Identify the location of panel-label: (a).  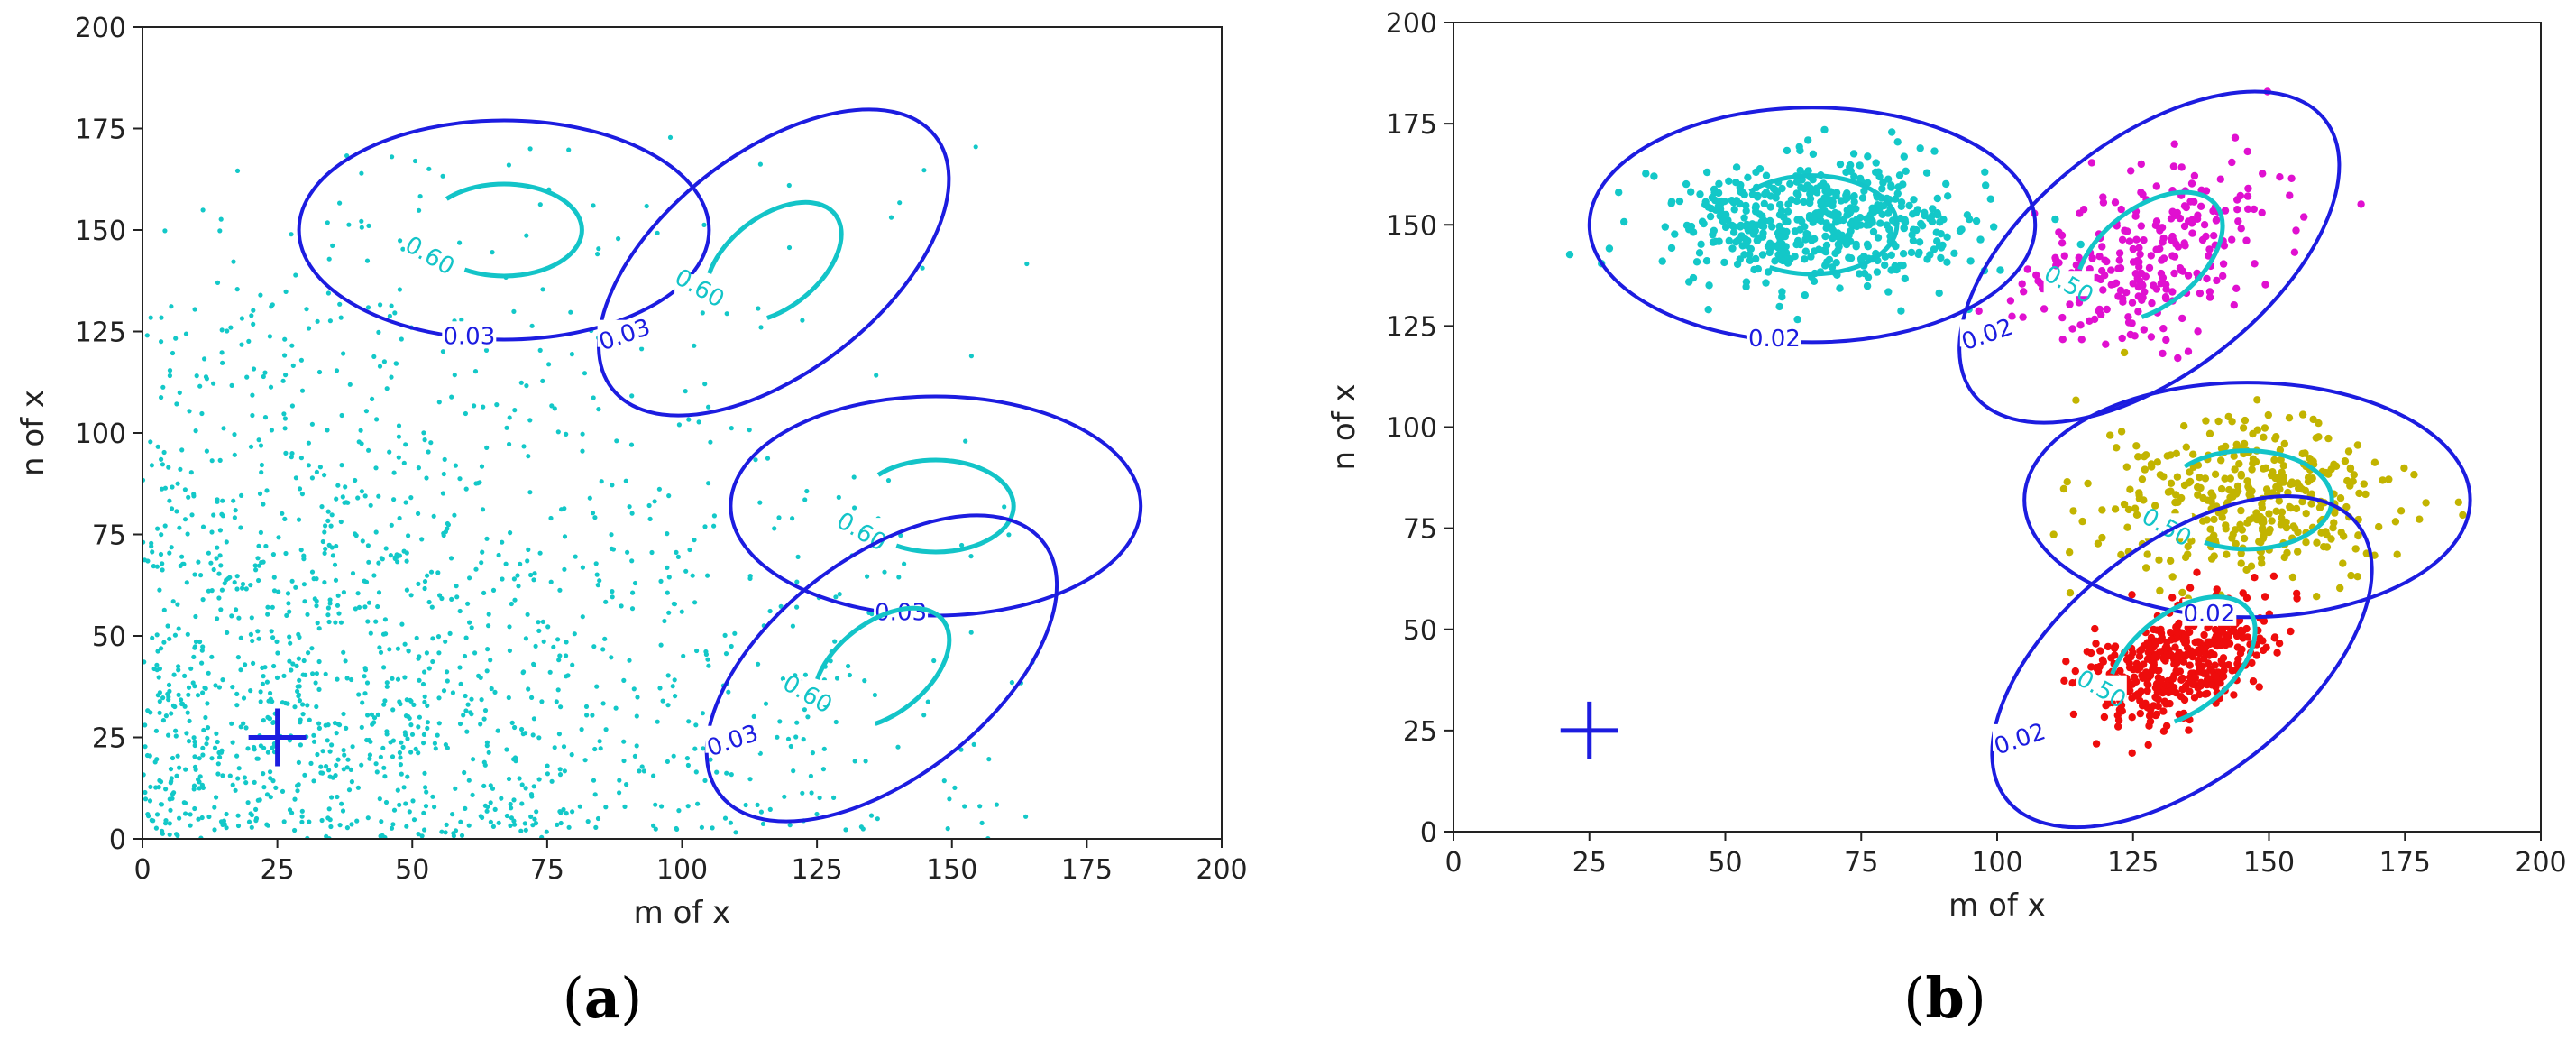
(603, 998).